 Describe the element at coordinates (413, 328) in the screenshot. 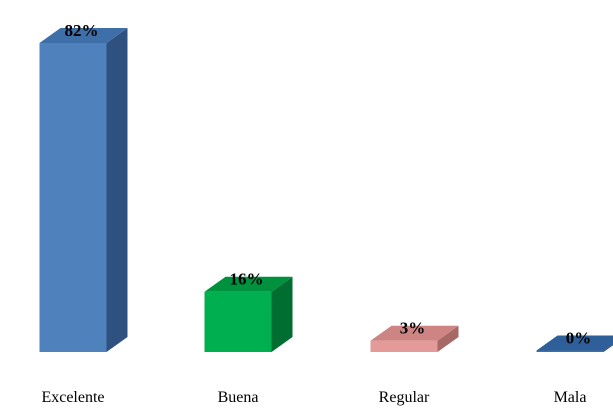

I see `data-label-regular: 3%` at that location.